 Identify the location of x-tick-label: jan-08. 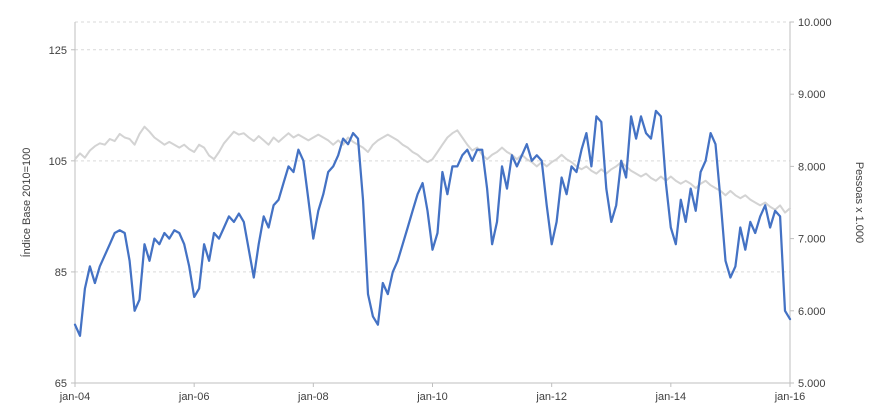
(313, 397).